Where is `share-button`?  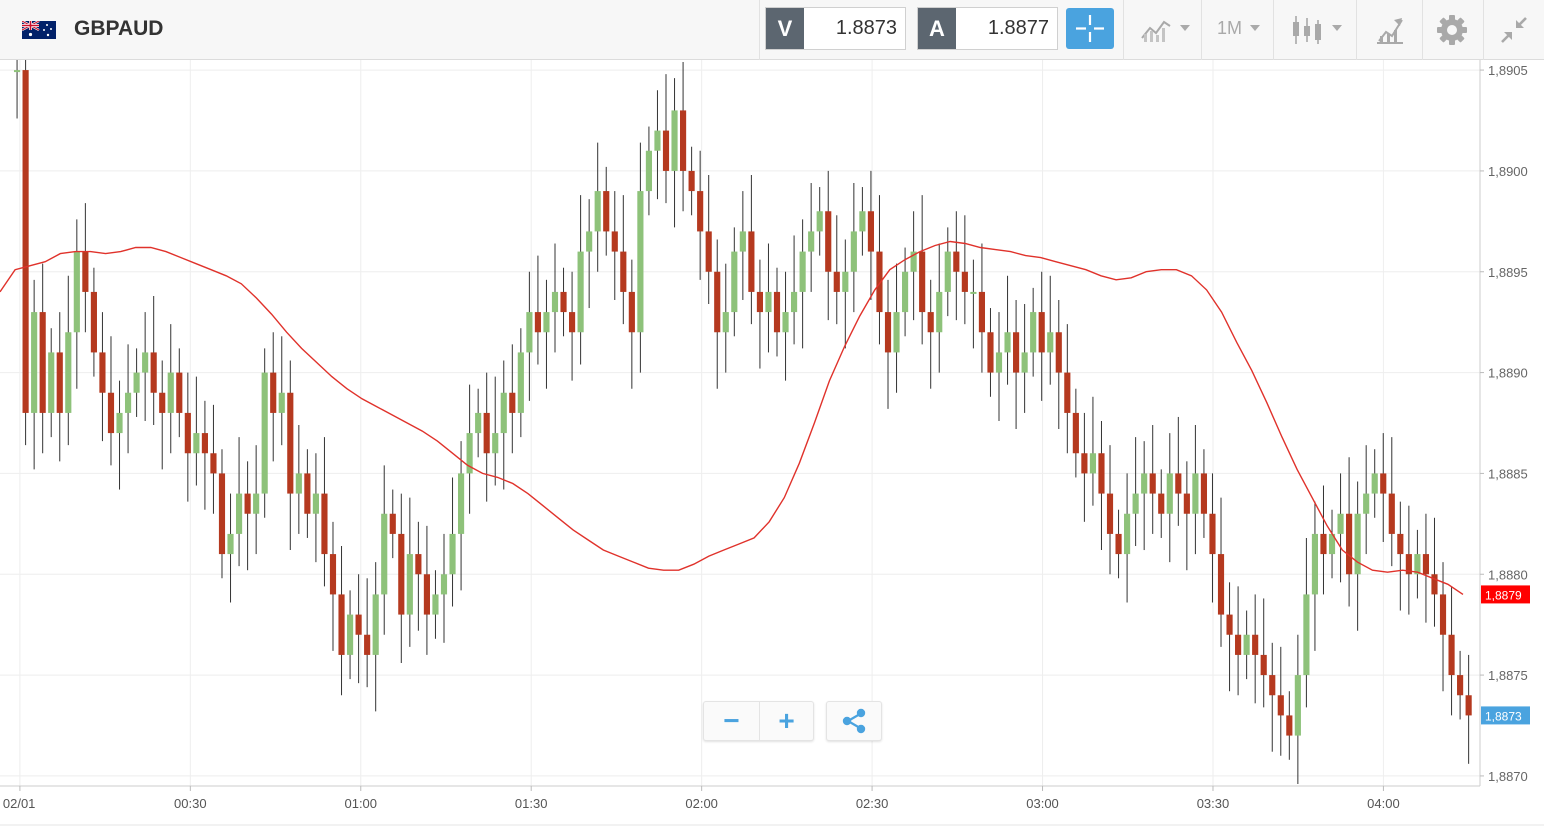 share-button is located at coordinates (854, 721).